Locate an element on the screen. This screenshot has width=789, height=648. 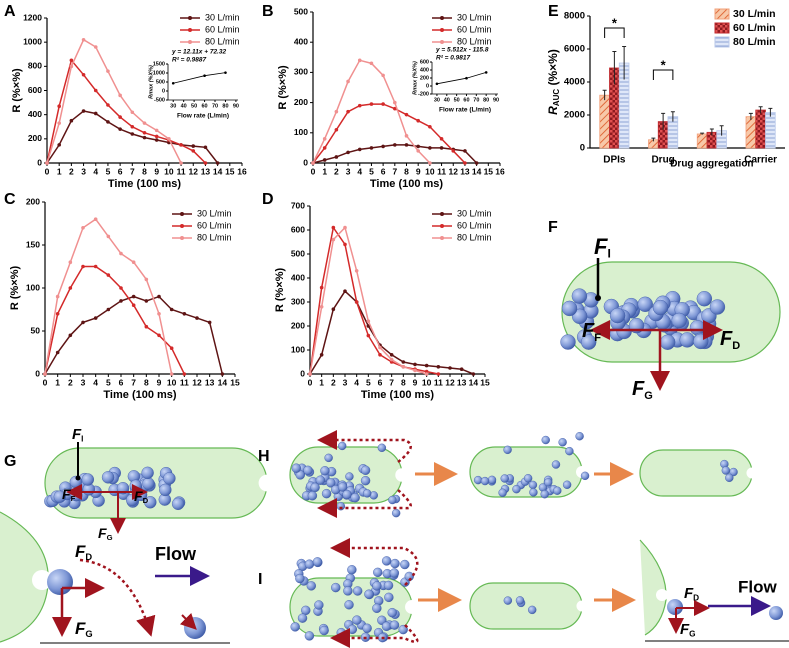
x-tick-label: Drug aggregation is located at coordinates (711, 164).